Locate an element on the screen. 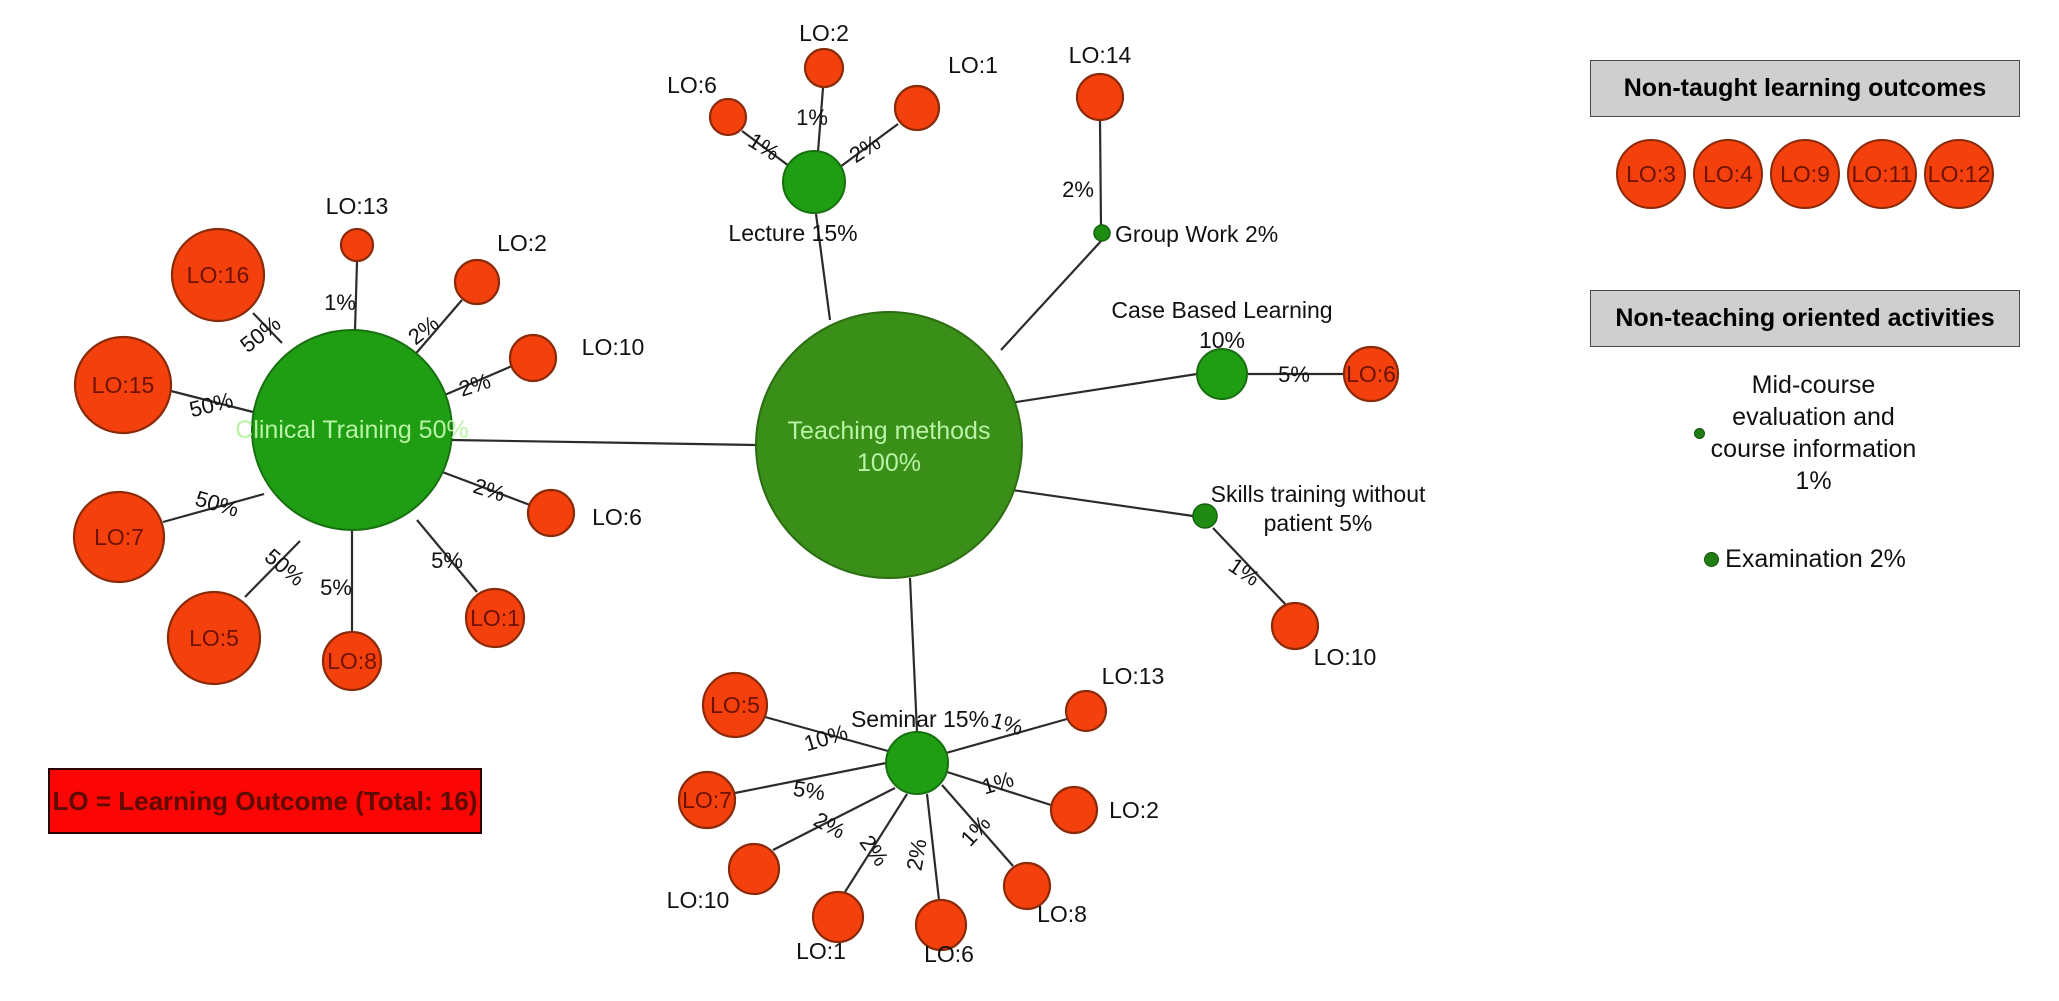 The width and height of the screenshot is (2059, 1001). label-cbl-1: Case Based Learning is located at coordinates (1221, 310).